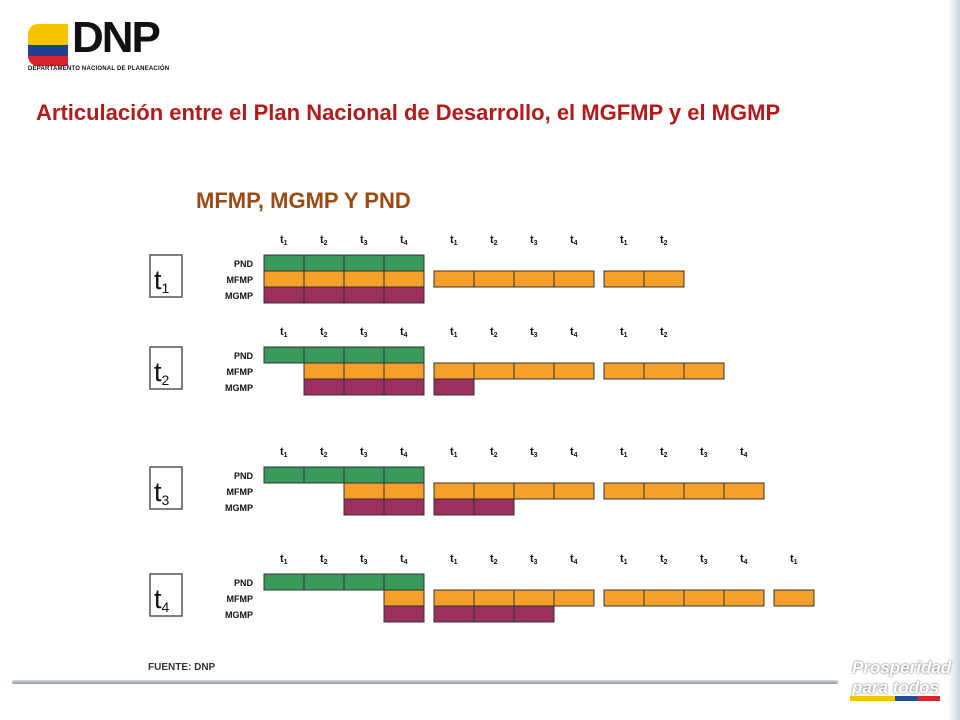 The width and height of the screenshot is (960, 720). Describe the element at coordinates (48, 45) in the screenshot. I see `colombia-flag-icon` at that location.